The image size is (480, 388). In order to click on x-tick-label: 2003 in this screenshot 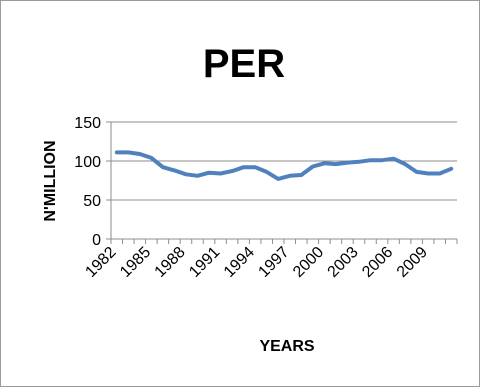, I will do `click(343, 262)`.